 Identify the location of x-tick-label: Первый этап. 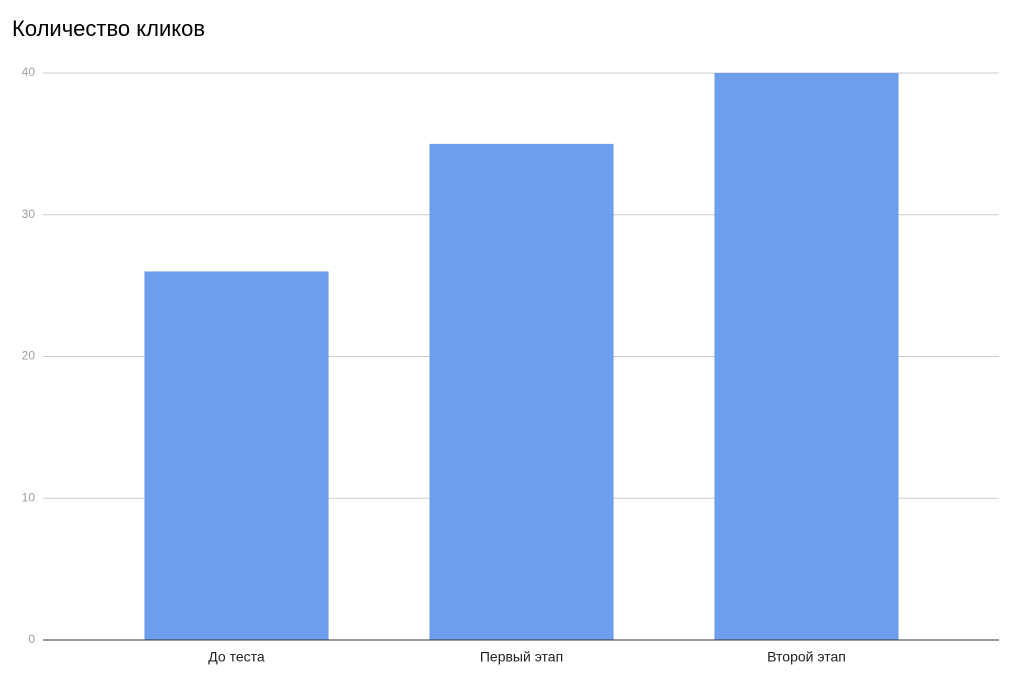
(521, 657).